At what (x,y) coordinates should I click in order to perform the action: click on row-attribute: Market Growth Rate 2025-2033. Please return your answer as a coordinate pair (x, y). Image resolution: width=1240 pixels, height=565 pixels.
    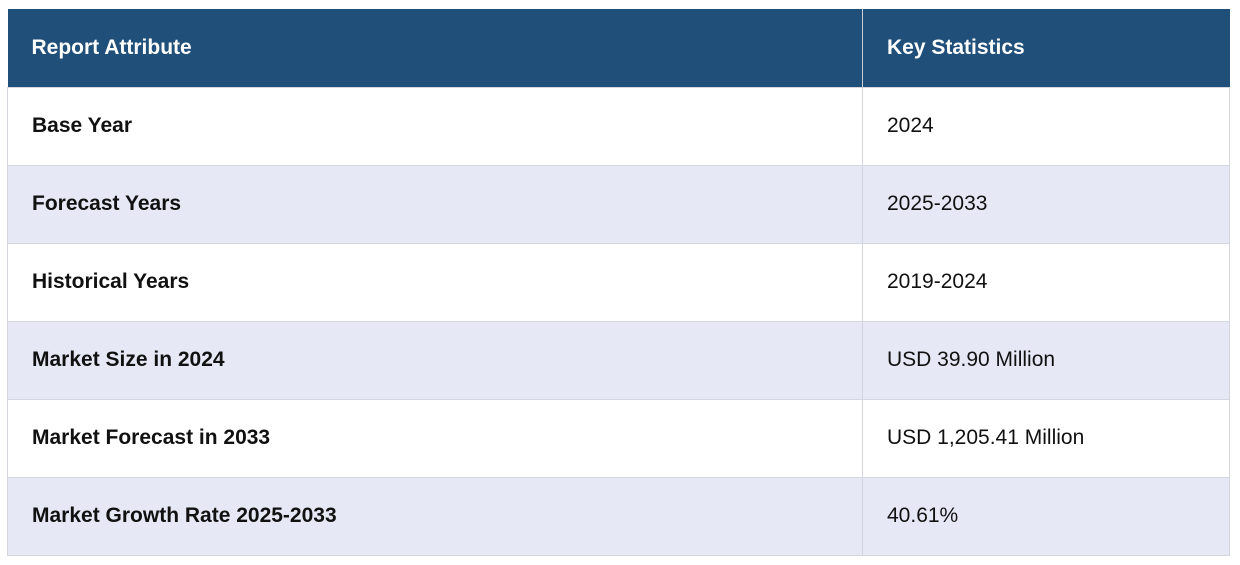
    Looking at the image, I should click on (435, 516).